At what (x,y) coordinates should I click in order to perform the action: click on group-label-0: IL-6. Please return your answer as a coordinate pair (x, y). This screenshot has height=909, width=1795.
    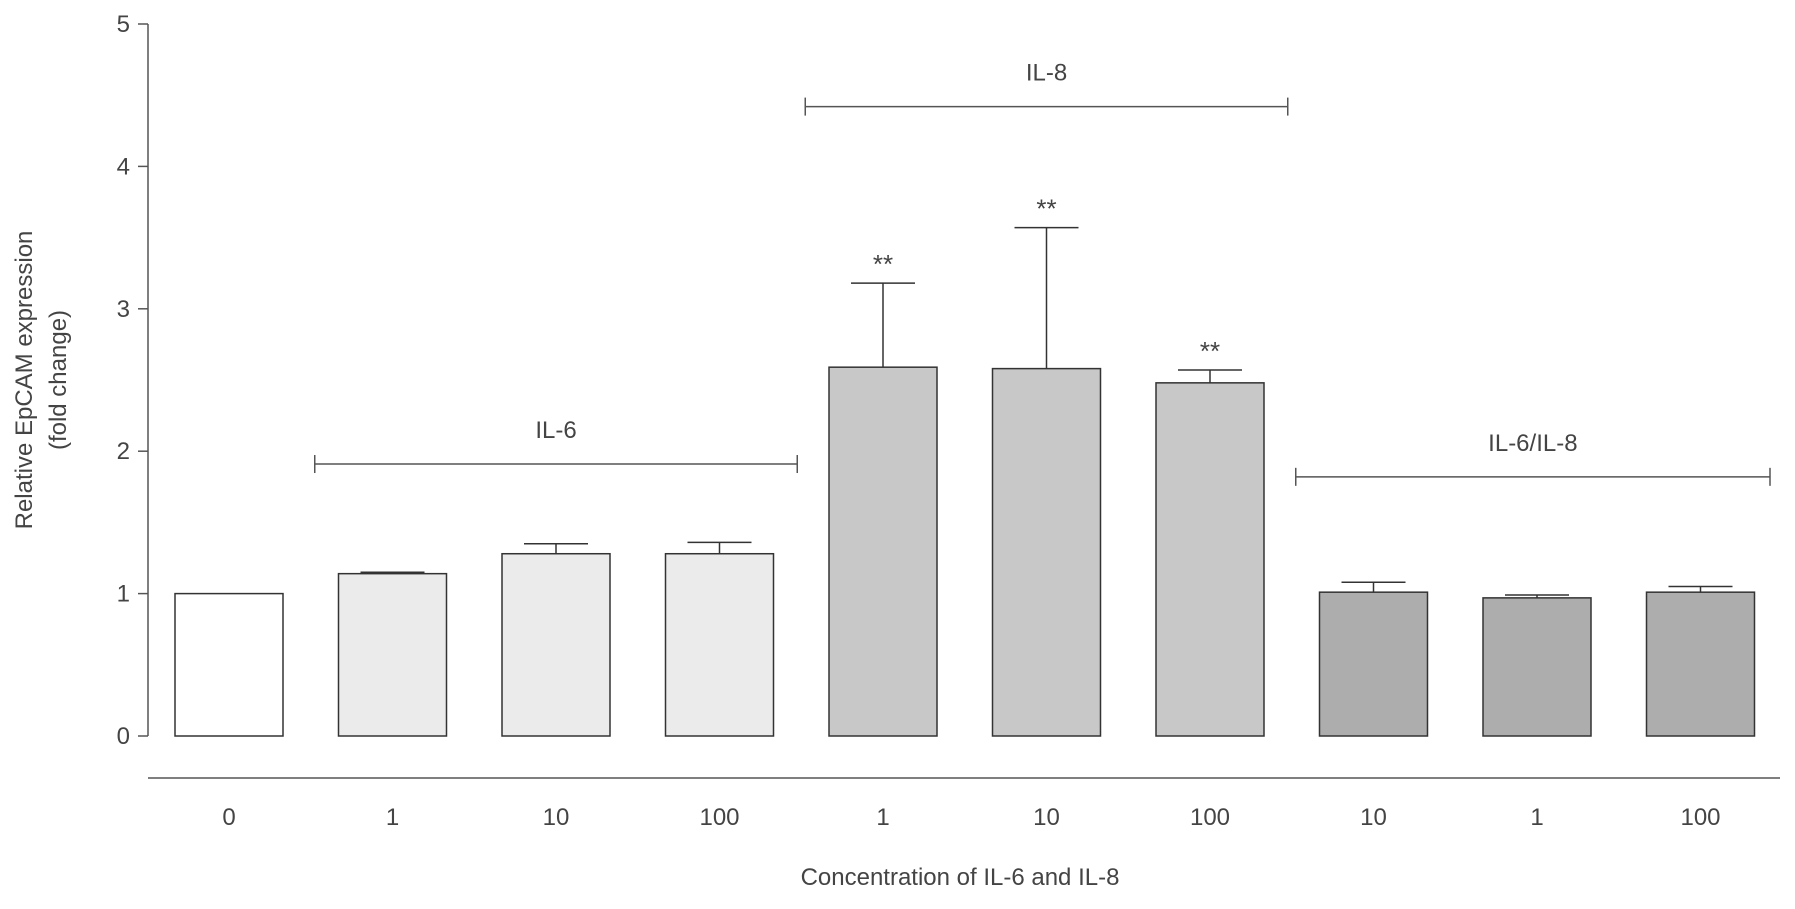
    Looking at the image, I should click on (555, 430).